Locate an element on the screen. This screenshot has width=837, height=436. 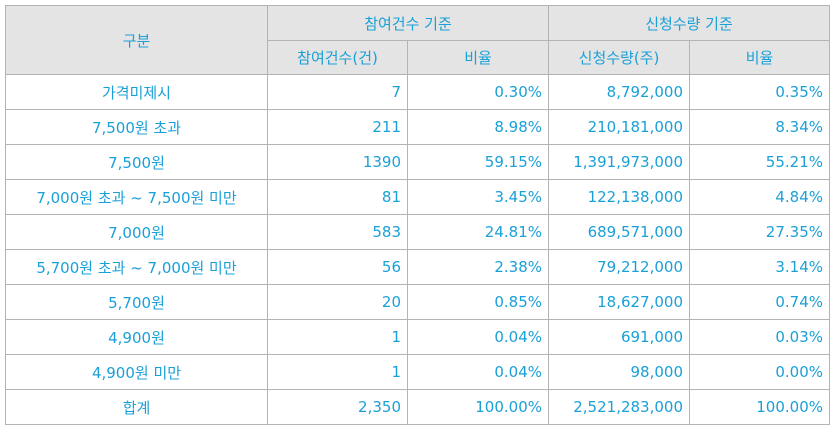
header-participation-count: 참여건수(건) is located at coordinates (337, 57).